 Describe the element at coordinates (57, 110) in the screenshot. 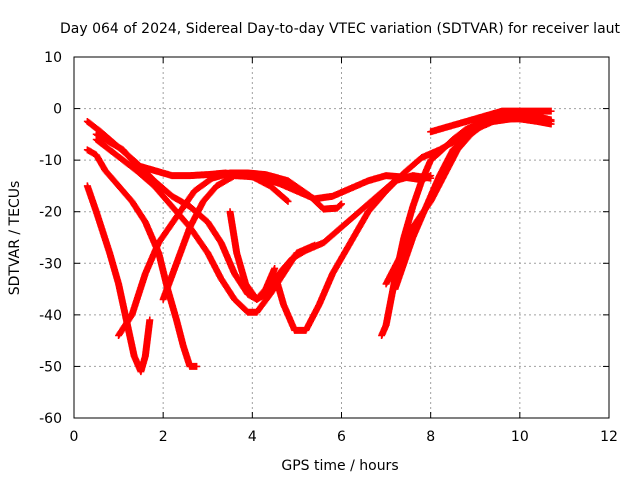

I see `y-tick-label: 0` at that location.